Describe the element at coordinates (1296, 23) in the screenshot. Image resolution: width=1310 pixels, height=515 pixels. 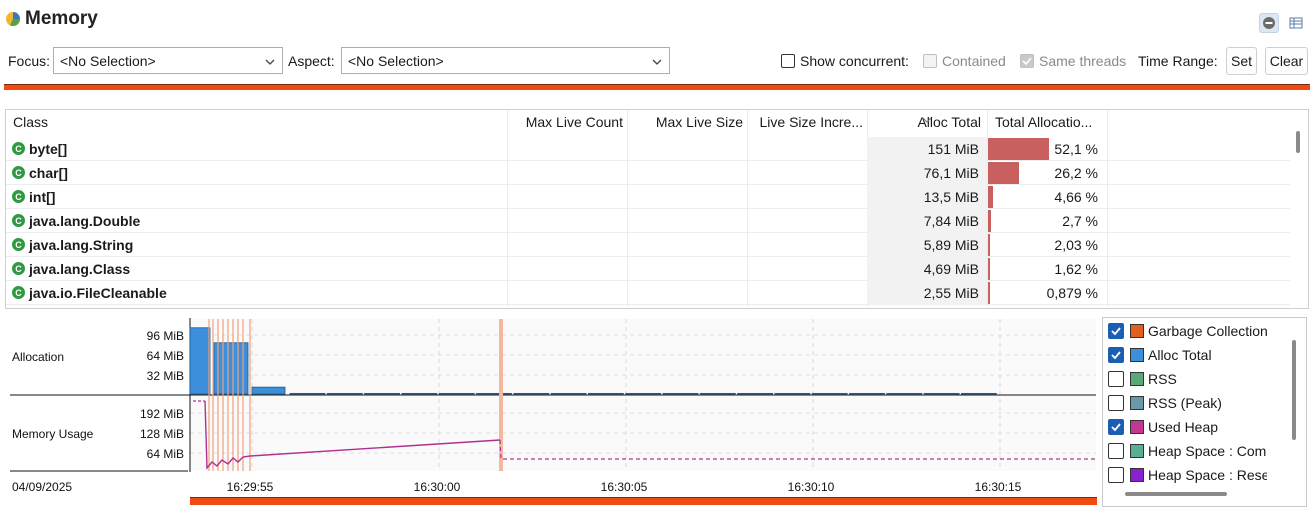
I see `table-layout-icon` at that location.